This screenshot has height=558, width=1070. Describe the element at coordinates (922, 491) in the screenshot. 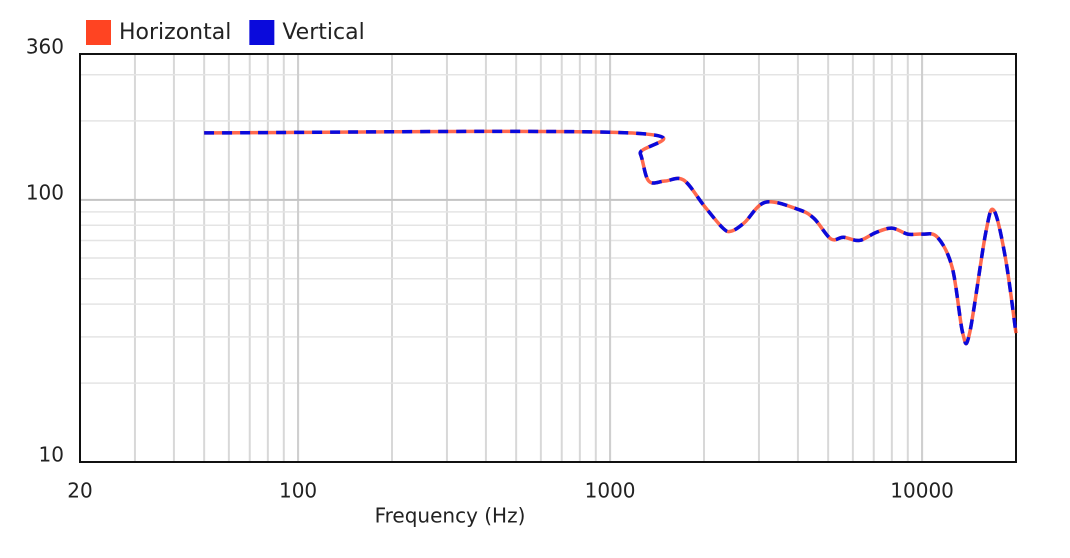

I see `x-tick-label: 10000` at that location.